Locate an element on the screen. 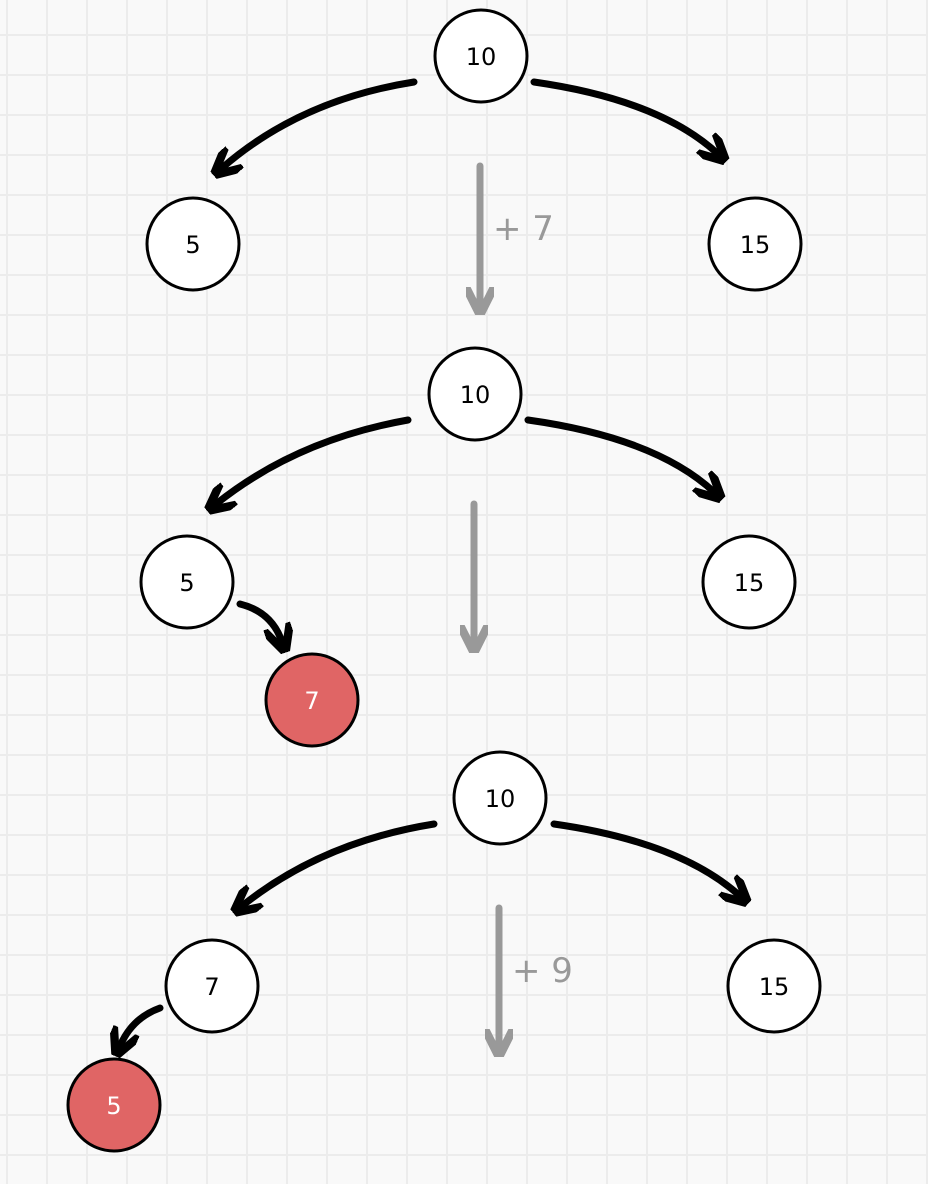 Image resolution: width=928 pixels, height=1184 pixels. tree-1-root-node: 10 is located at coordinates (481, 56).